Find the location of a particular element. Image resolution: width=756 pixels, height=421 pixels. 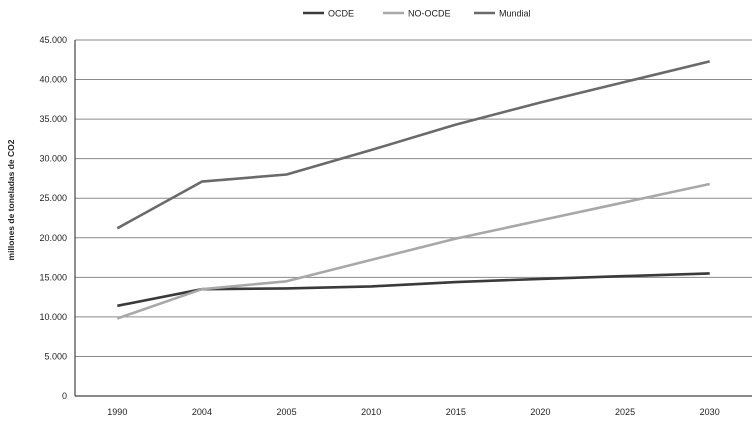

y-tick-label: 30.000 is located at coordinates (53, 159).